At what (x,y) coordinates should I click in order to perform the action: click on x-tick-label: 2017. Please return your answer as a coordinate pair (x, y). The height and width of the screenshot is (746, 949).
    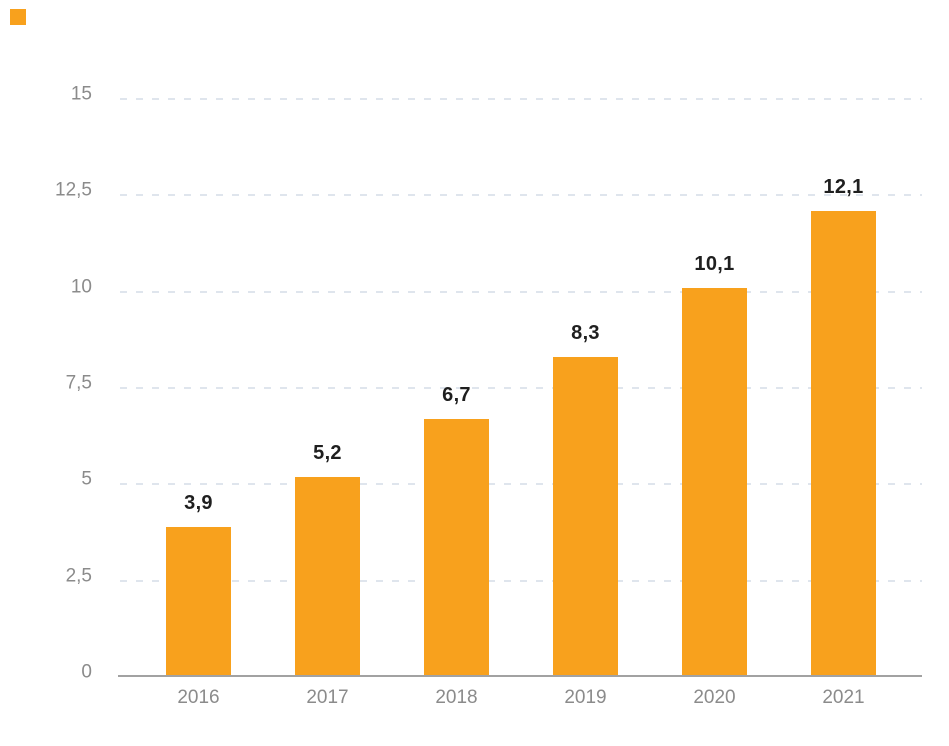
    Looking at the image, I should click on (327, 697).